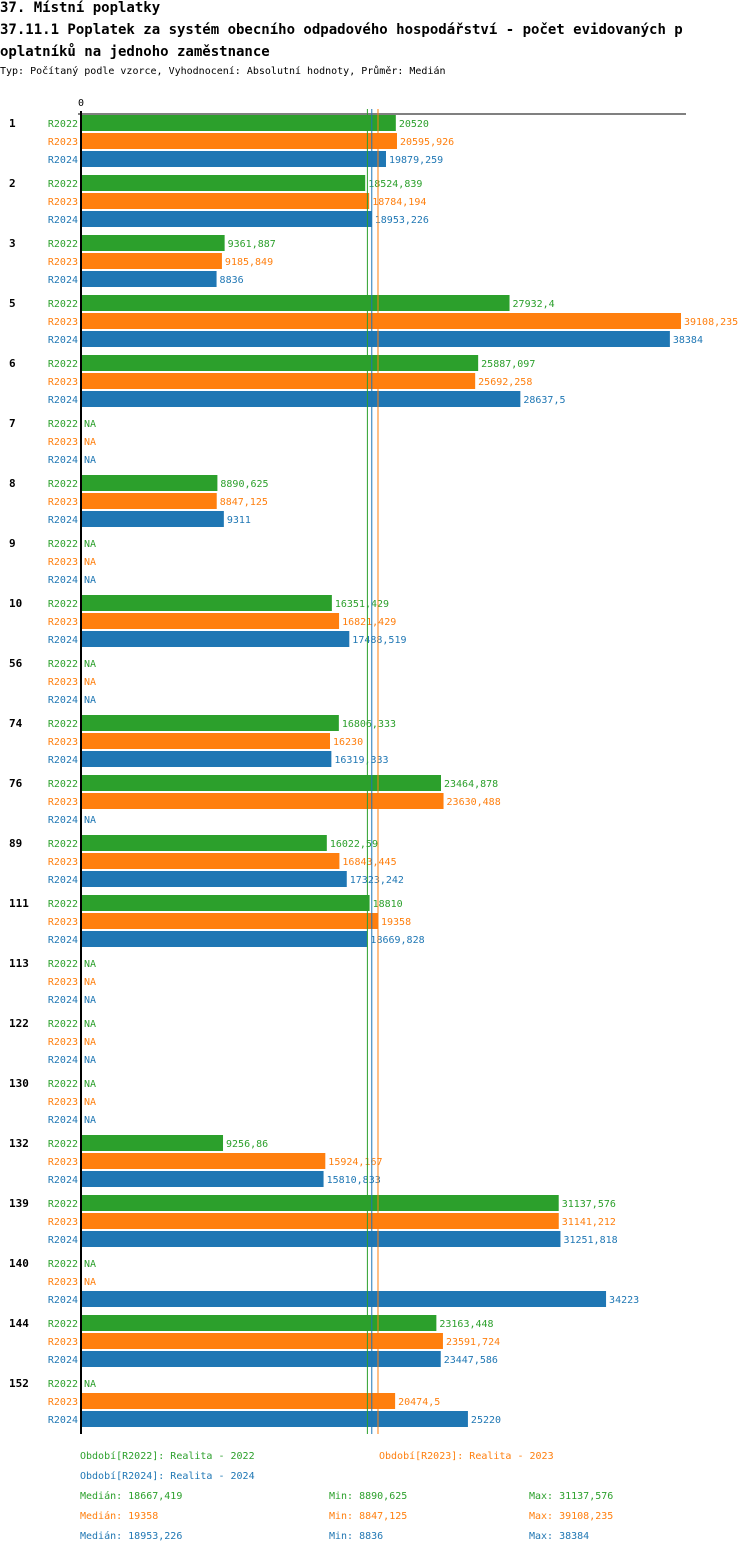 The image size is (750, 1554). What do you see at coordinates (80, 8) in the screenshot?
I see `section-title: 37. Místní poplatky` at bounding box center [80, 8].